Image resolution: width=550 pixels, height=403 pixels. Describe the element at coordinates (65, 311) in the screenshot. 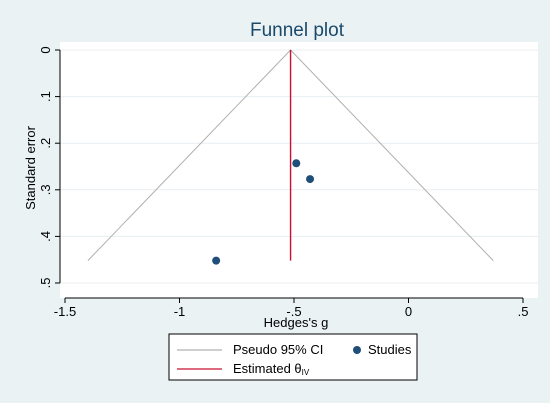

I see `x-tick-label: -1.5` at that location.